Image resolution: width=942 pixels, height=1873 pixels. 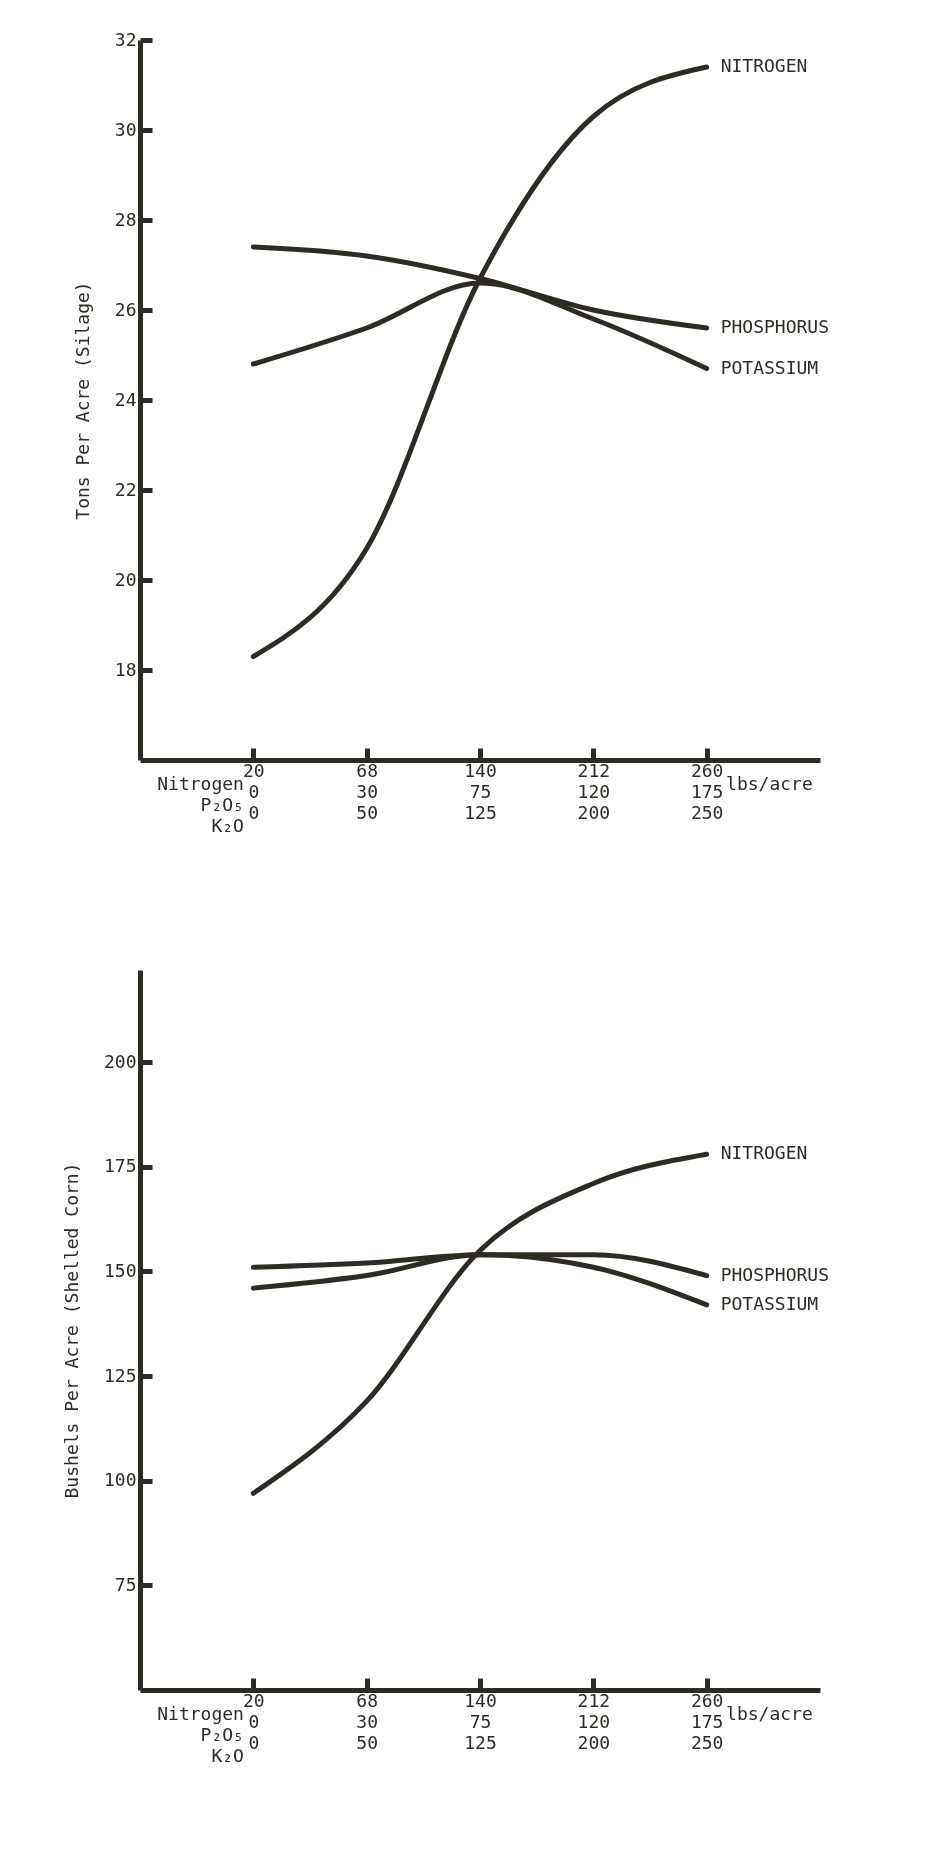 I want to click on y-axis-title: Tons Per Acre (Silage), so click(x=82, y=400).